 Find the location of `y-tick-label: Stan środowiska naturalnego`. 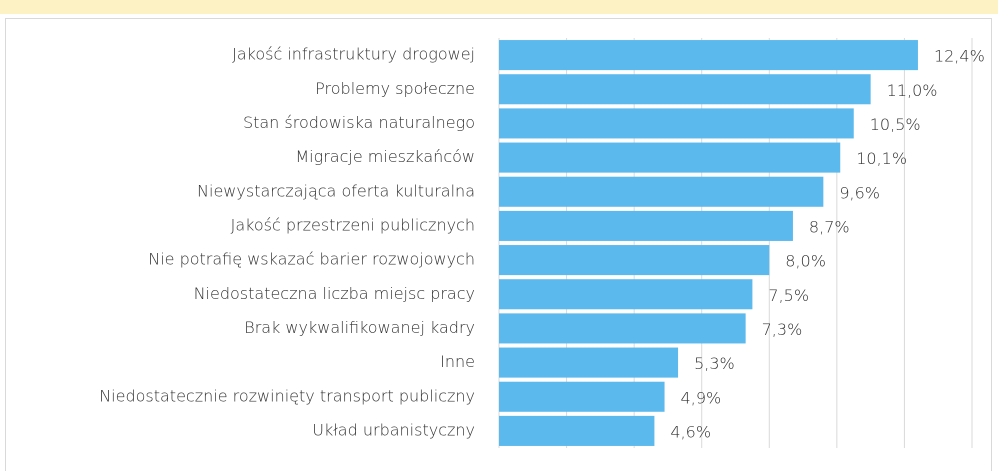

y-tick-label: Stan środowiska naturalnego is located at coordinates (359, 122).